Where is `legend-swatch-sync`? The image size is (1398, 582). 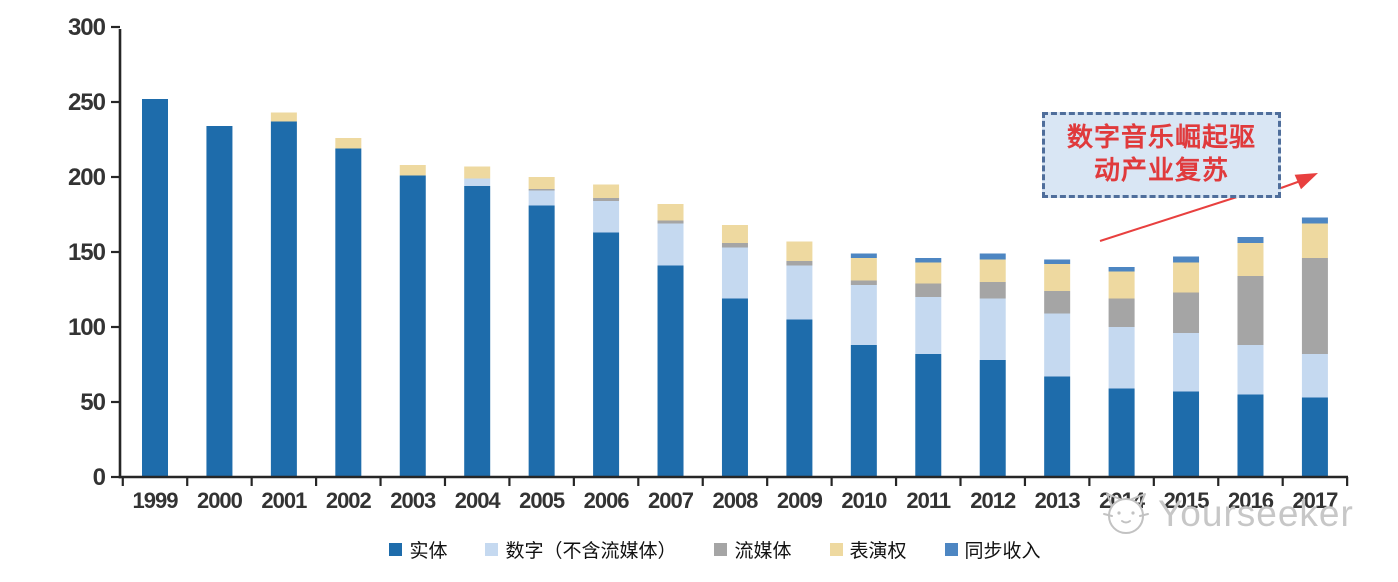
legend-swatch-sync is located at coordinates (951, 549).